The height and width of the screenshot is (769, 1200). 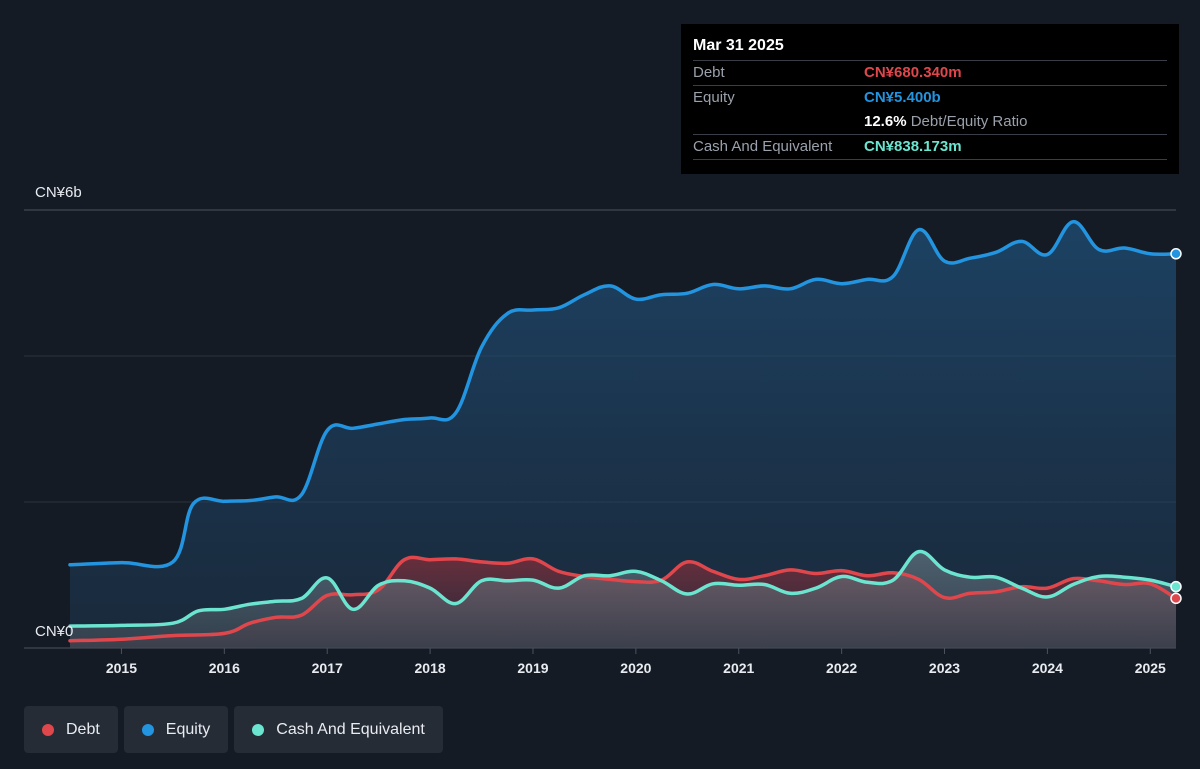 What do you see at coordinates (83, 729) in the screenshot?
I see `legend-debt-label: Debt` at bounding box center [83, 729].